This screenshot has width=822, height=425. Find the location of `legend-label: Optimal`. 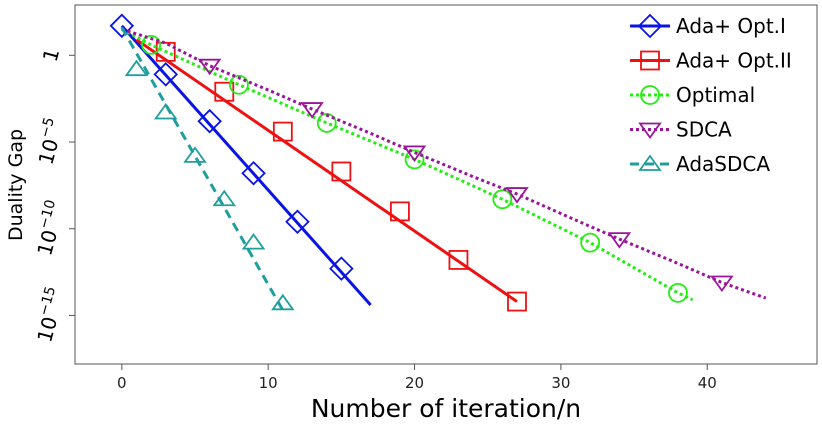

legend-label: Optimal is located at coordinates (715, 95).